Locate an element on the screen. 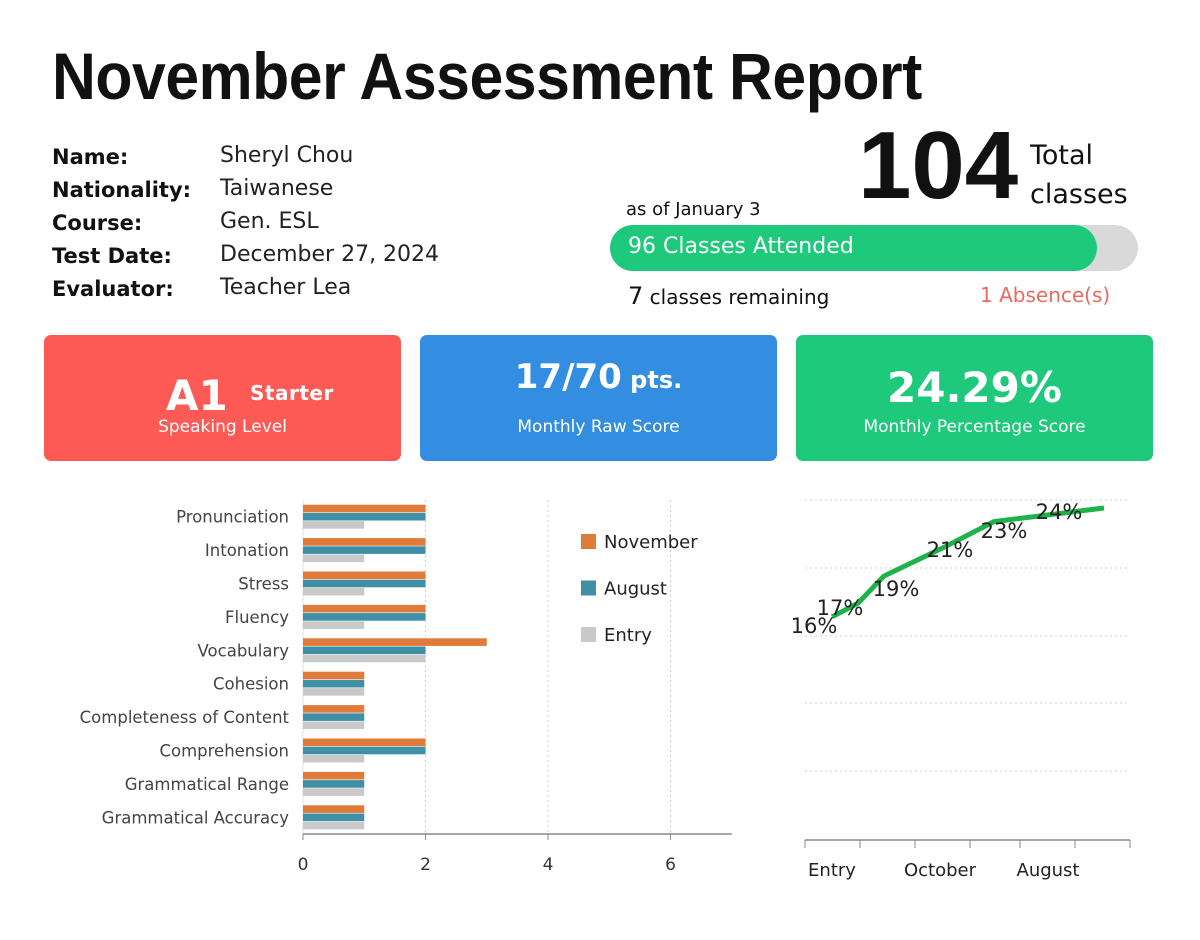 The width and height of the screenshot is (1200, 940). level-tag: Starter is located at coordinates (292, 393).